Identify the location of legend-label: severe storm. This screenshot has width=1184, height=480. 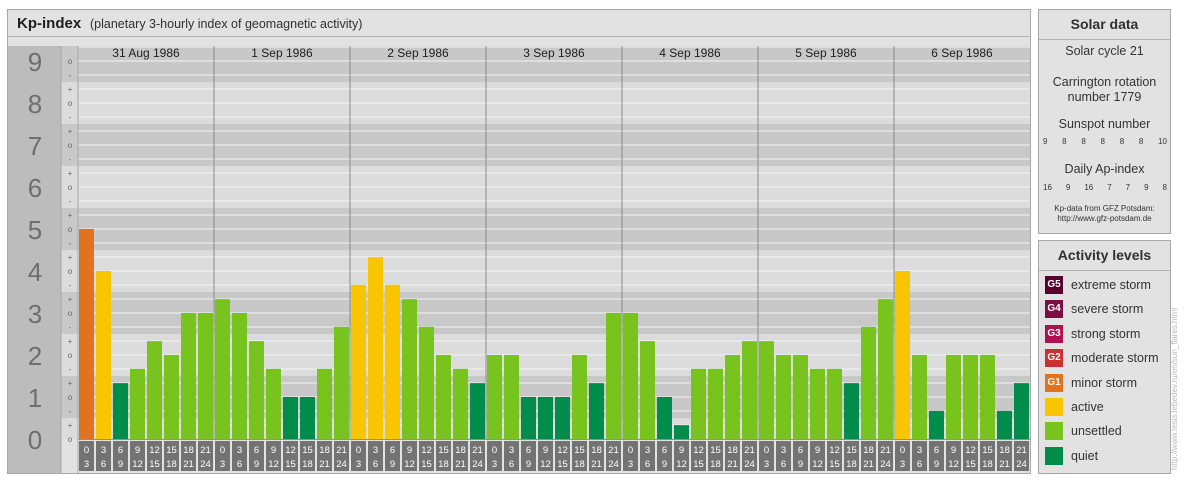
(1107, 309).